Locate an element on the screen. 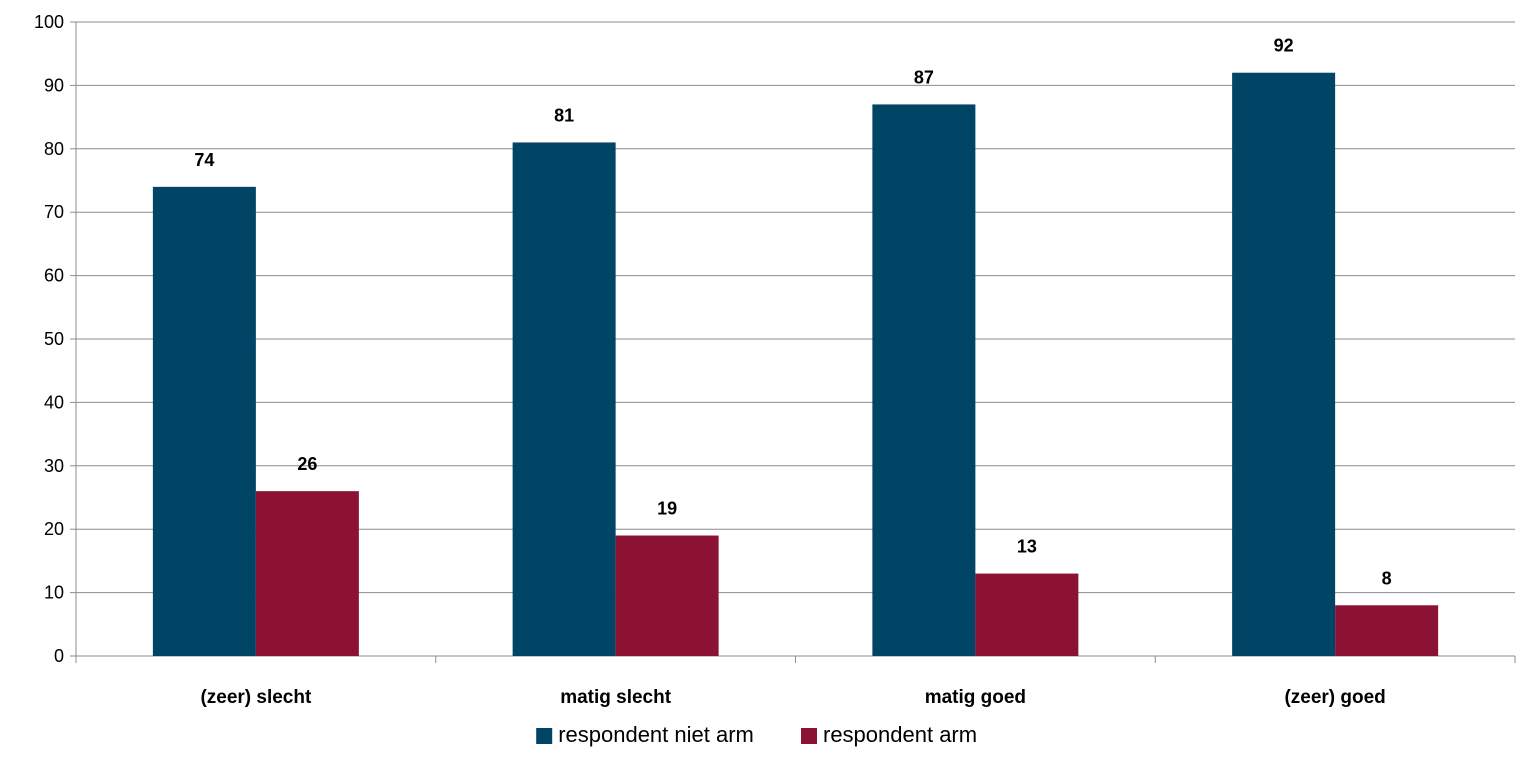 The image size is (1516, 766). data-label: 13 is located at coordinates (1027, 547).